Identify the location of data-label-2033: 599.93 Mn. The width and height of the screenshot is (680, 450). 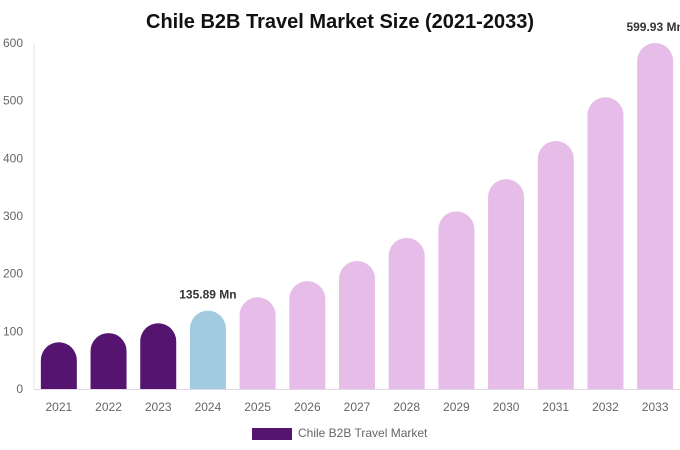
(653, 27).